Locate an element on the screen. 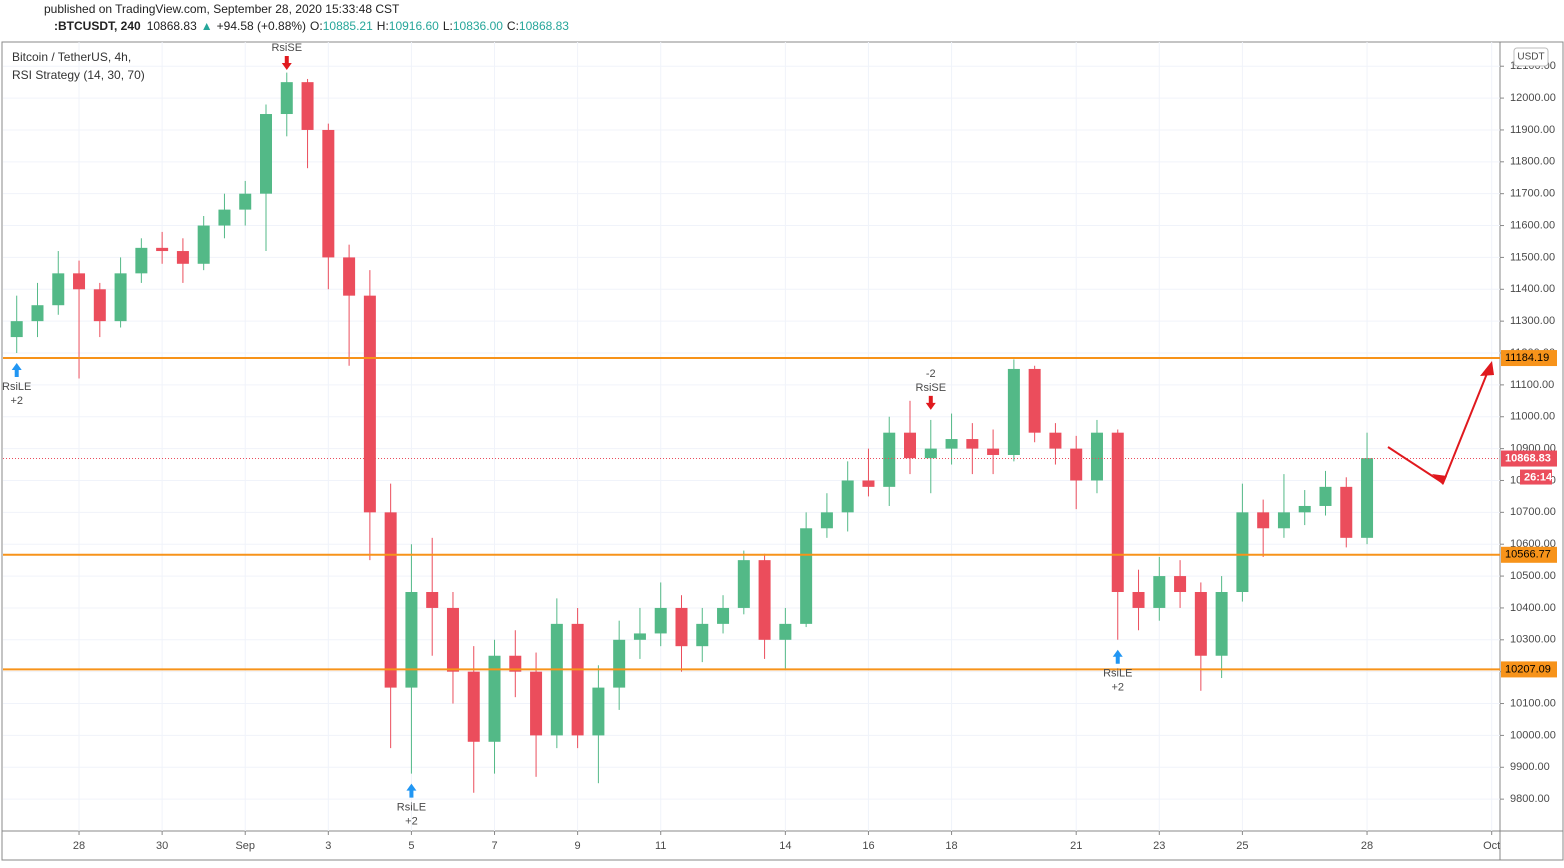 The height and width of the screenshot is (868, 1564). x-tick-label: Sep is located at coordinates (245, 846).